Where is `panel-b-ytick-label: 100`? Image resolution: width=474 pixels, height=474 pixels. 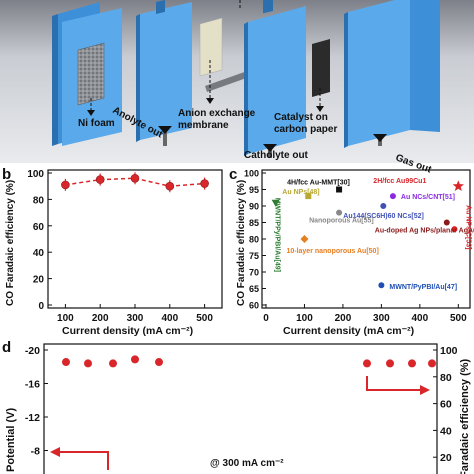
panel-b-ytick-label: 100 is located at coordinates (35, 174).